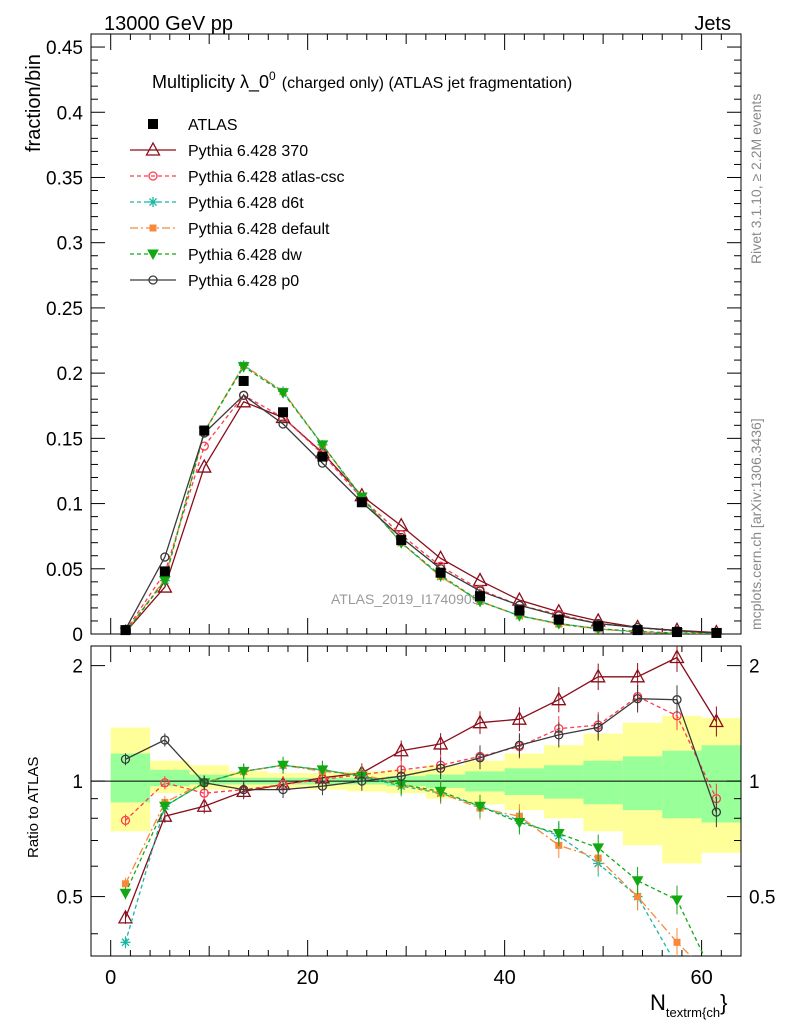 Image resolution: width=786 pixels, height=1024 pixels. What do you see at coordinates (64, 309) in the screenshot?
I see `y-tick-label: 0.25` at bounding box center [64, 309].